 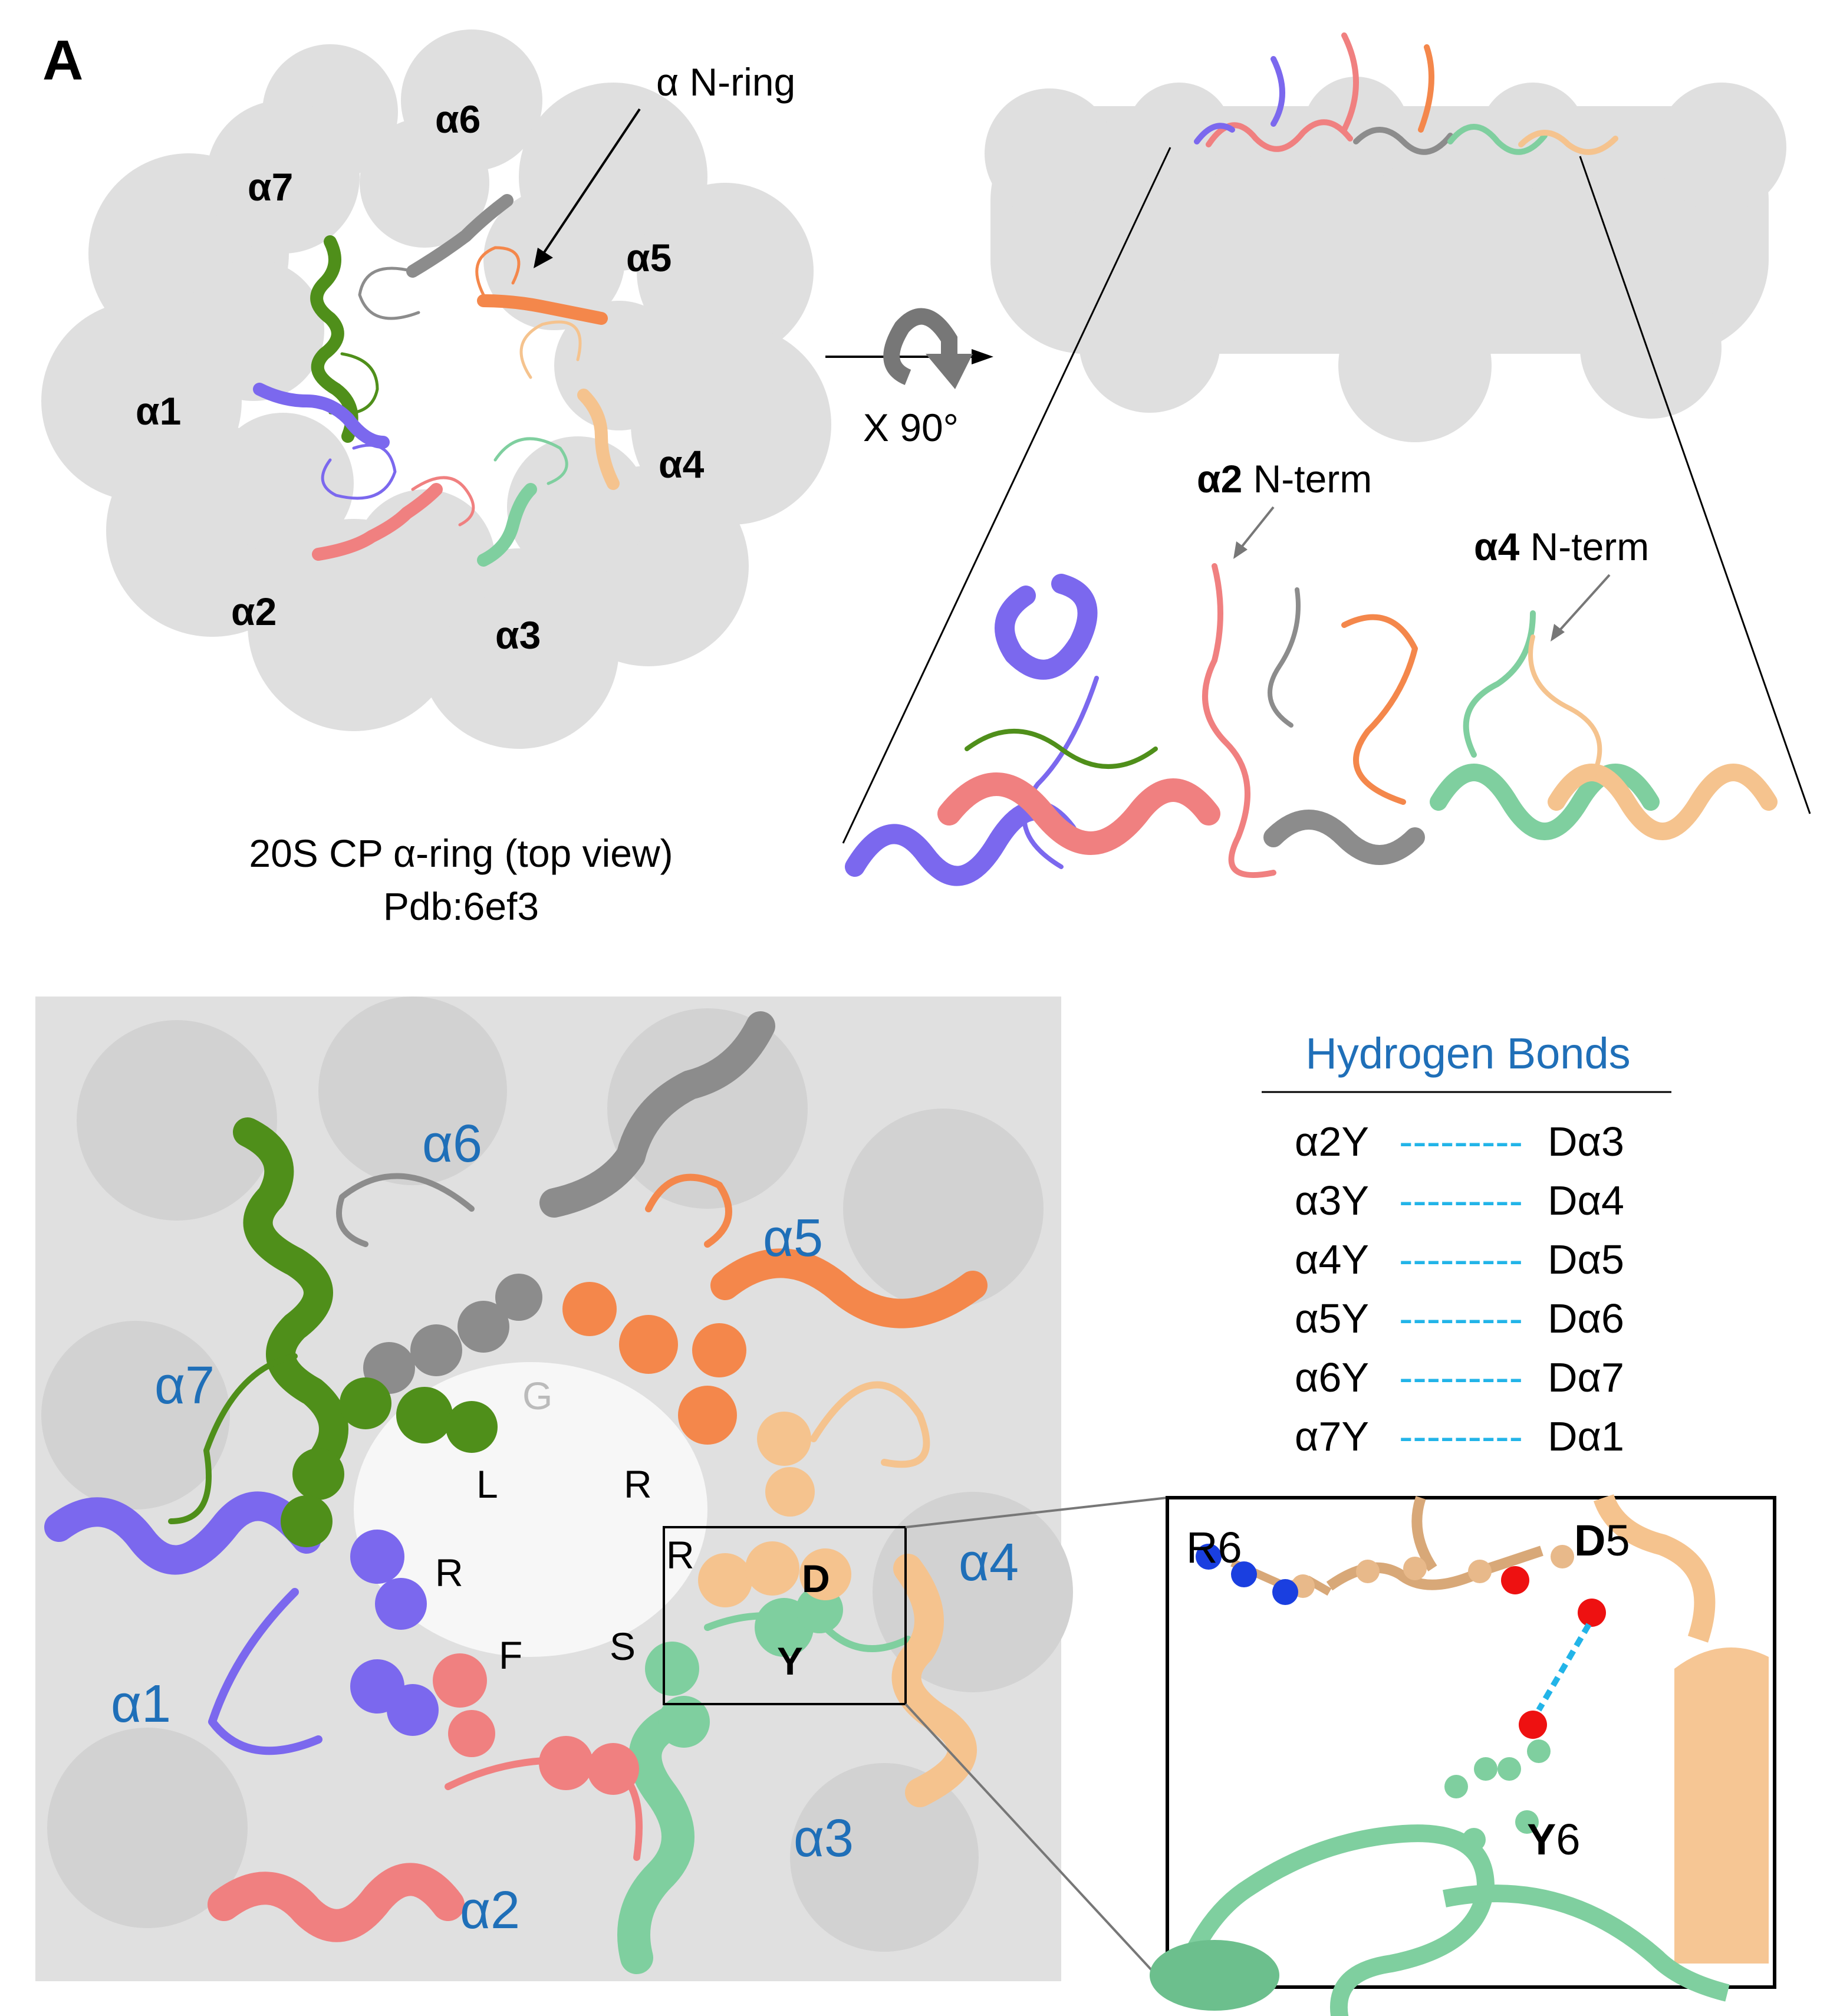 I want to click on residue-label-d: D, so click(x=816, y=1579).